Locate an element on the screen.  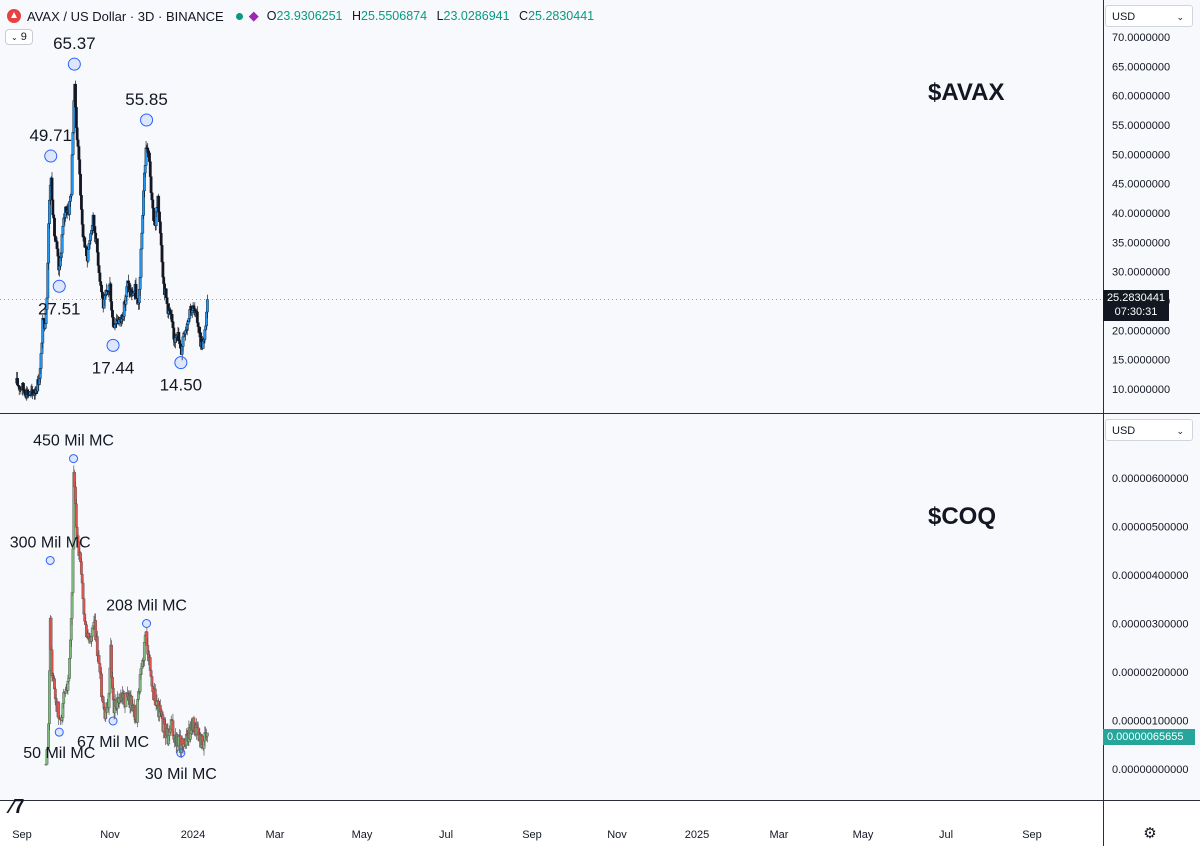
swing-label: 27.51 is located at coordinates (59, 308).